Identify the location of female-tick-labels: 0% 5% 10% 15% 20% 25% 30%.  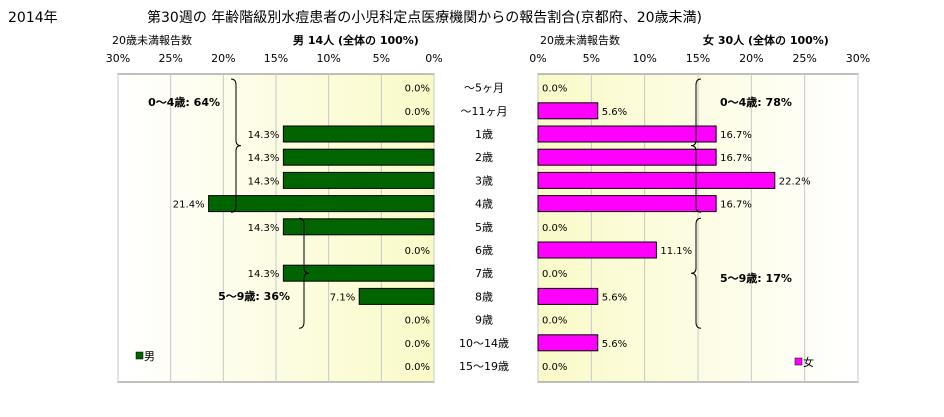
(699, 58).